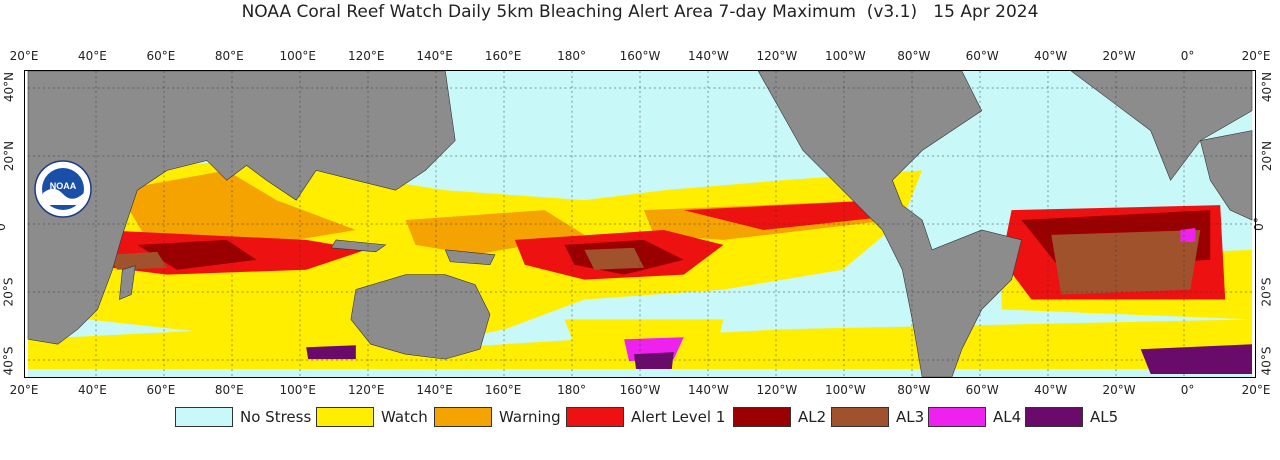 This screenshot has height=460, width=1280. What do you see at coordinates (571, 56) in the screenshot?
I see `lon-top-tick-label: 180°` at bounding box center [571, 56].